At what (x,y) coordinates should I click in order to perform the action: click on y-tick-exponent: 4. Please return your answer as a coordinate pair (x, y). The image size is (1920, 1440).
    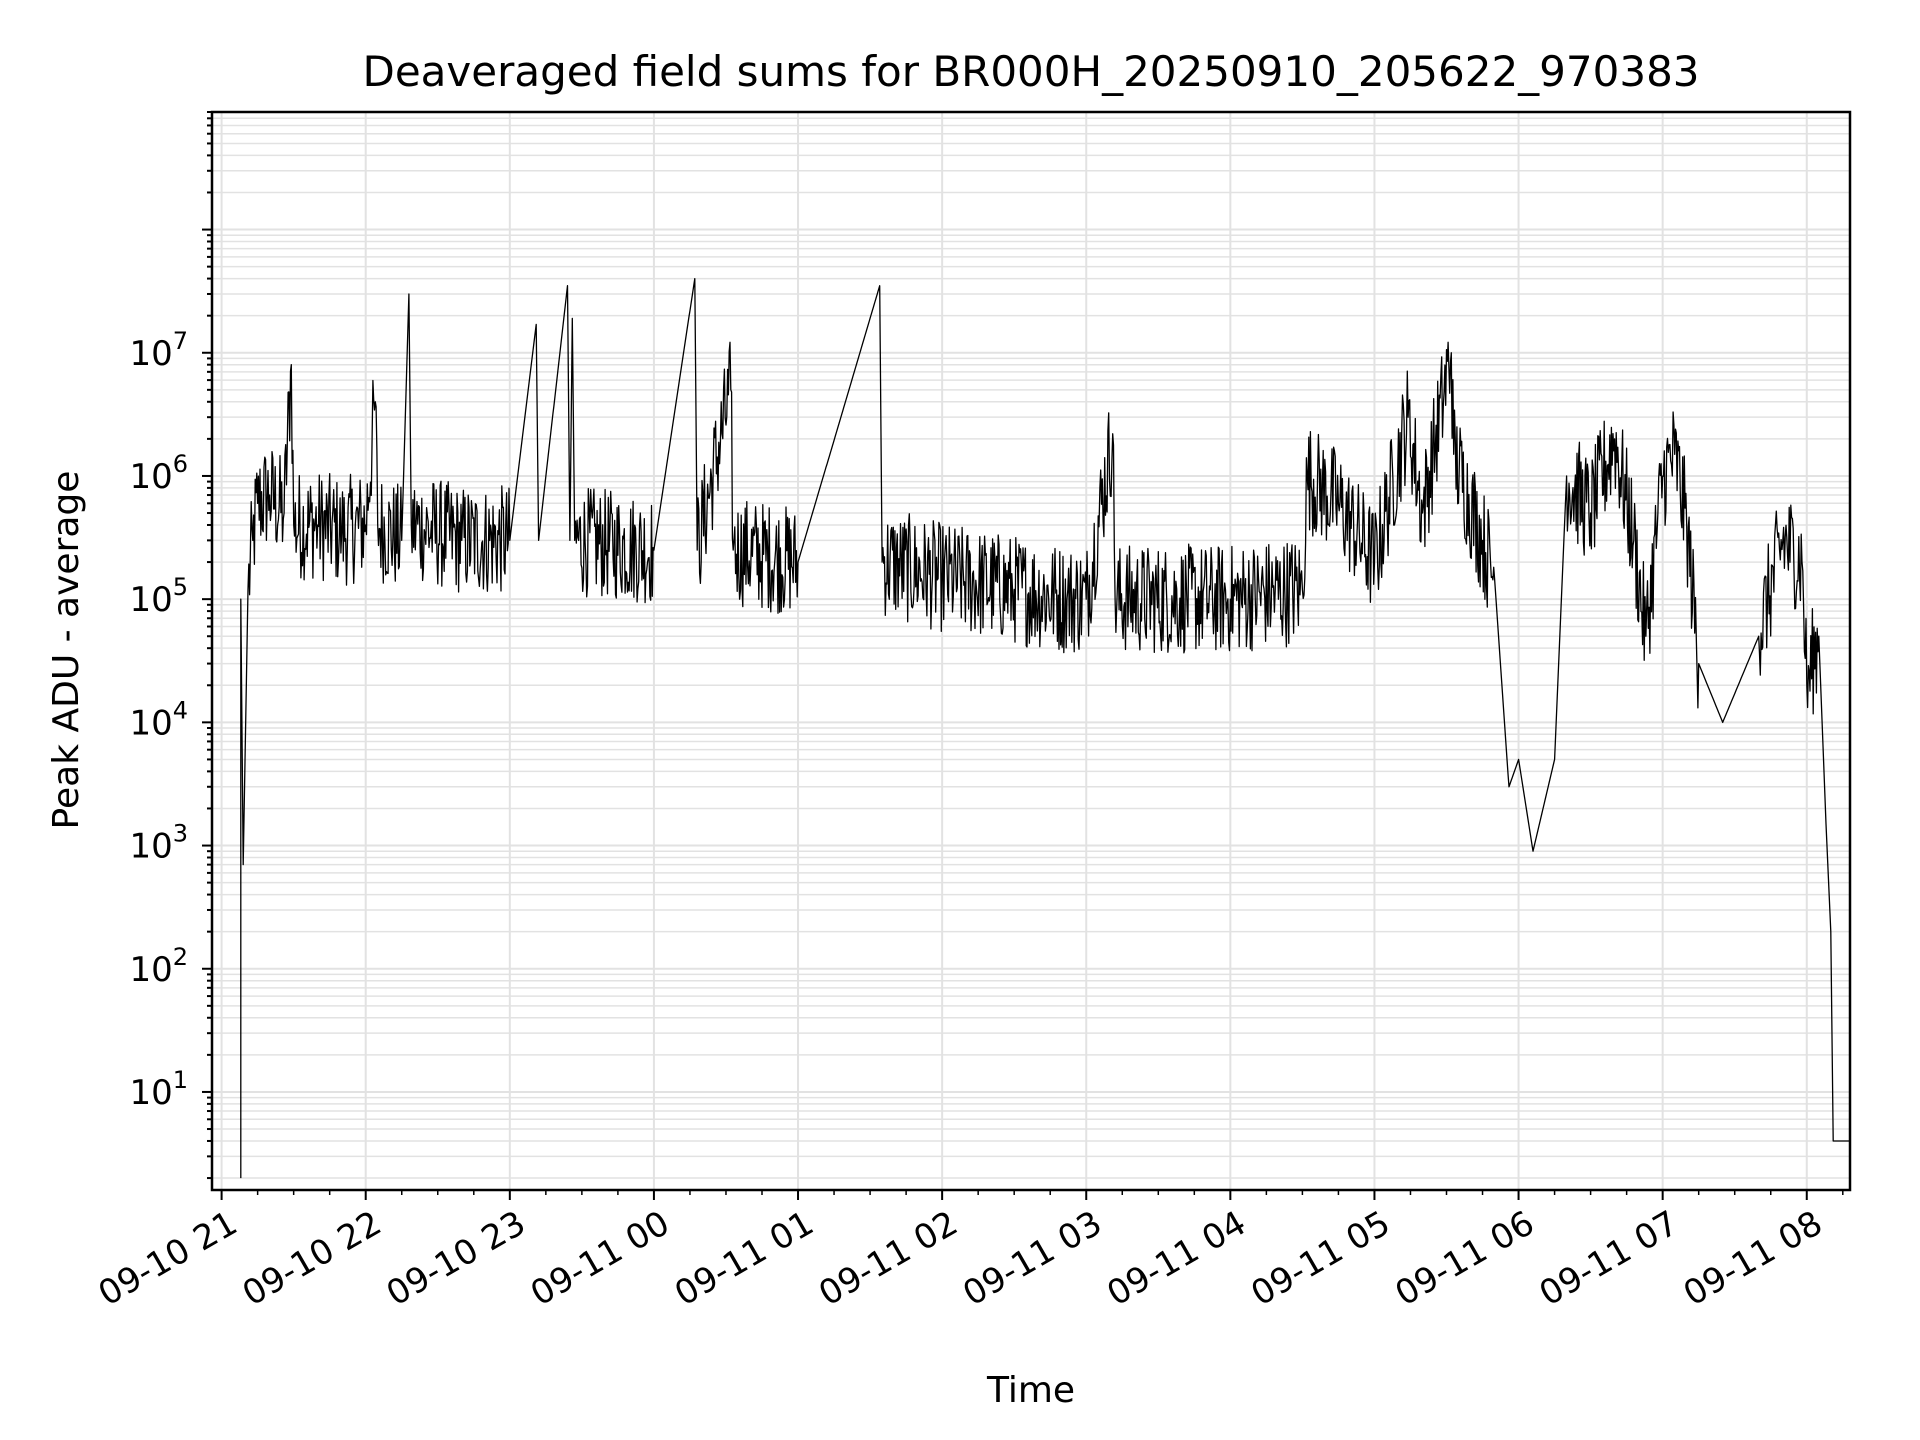
    Looking at the image, I should click on (180, 710).